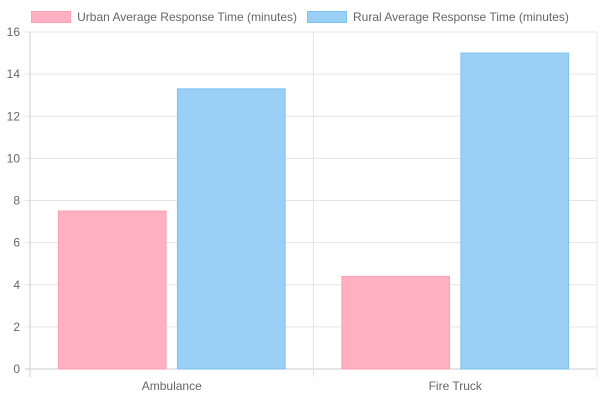 This screenshot has height=400, width=600. I want to click on bar-rural-fire-truck, so click(515, 211).